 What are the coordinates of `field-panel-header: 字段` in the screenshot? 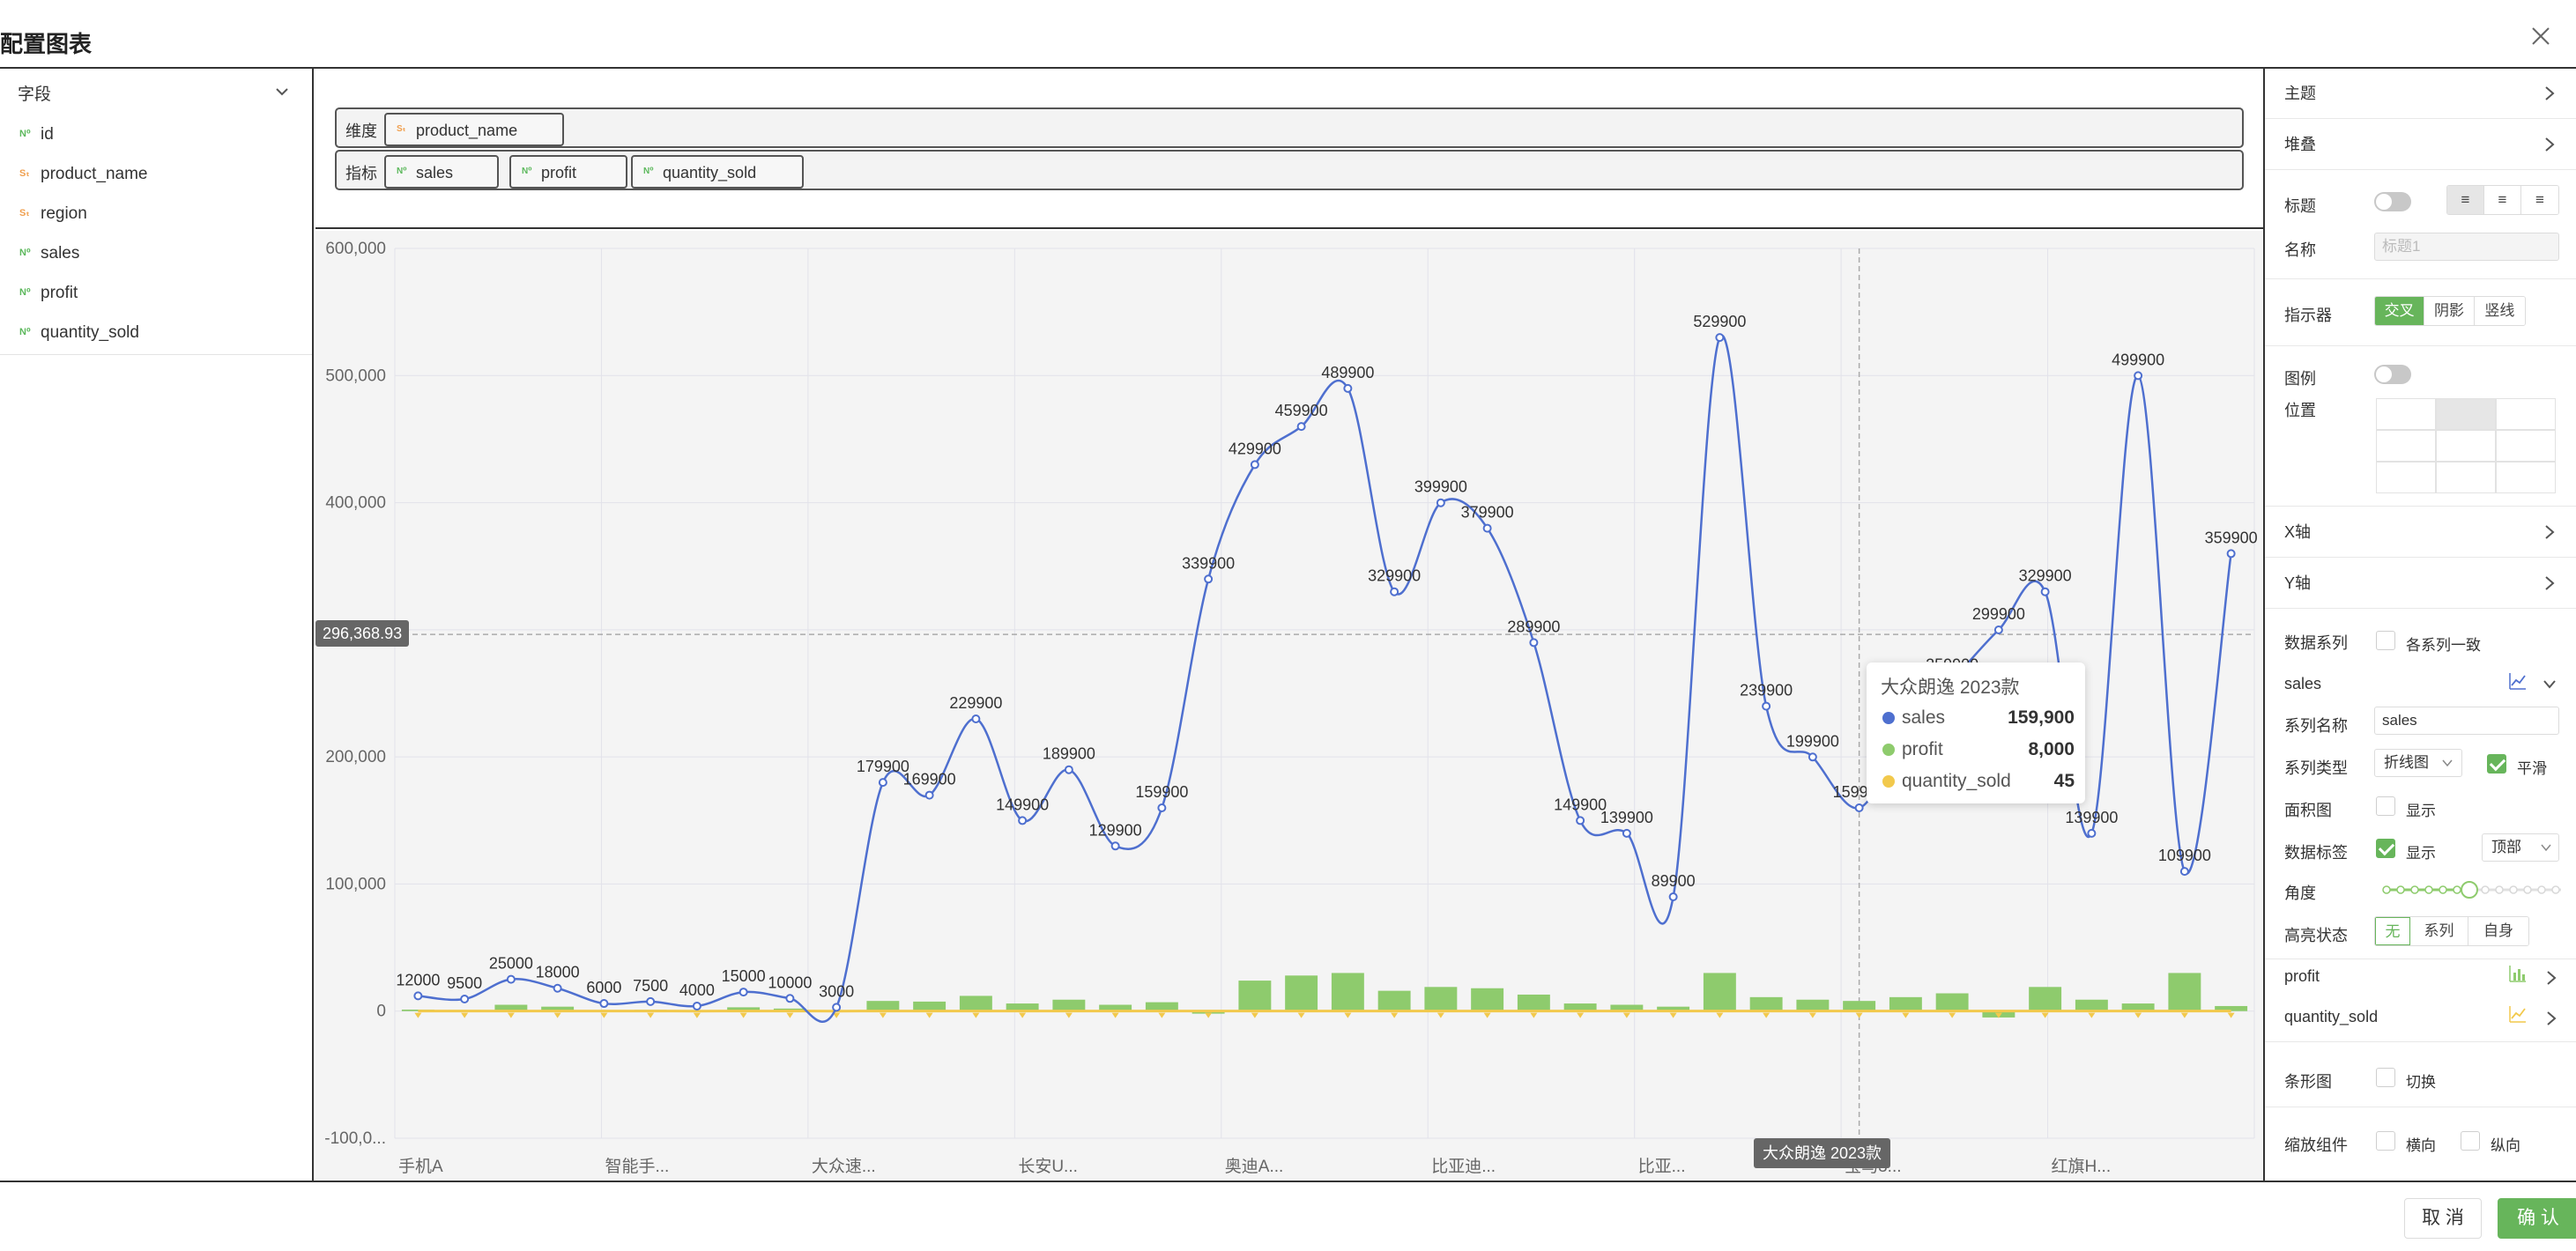 It's located at (156, 91).